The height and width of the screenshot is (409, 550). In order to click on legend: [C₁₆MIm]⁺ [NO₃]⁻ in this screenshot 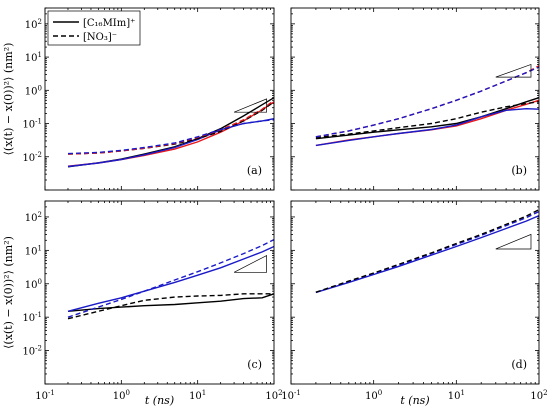, I will do `click(94, 28)`.